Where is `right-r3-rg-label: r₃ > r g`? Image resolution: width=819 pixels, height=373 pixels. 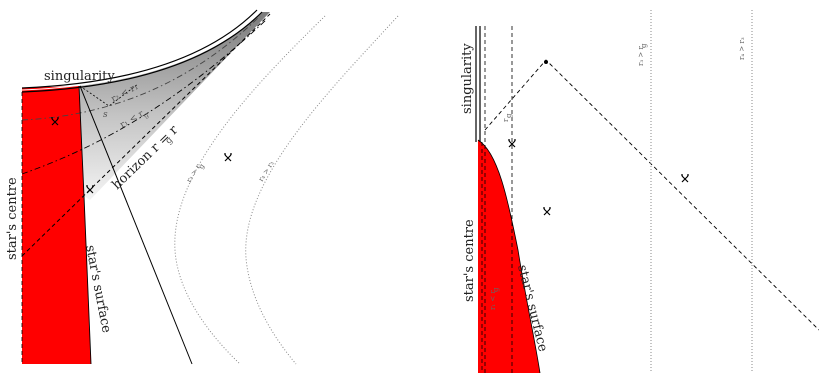
right-r3-rg-label: r₃ > r g is located at coordinates (642, 54).